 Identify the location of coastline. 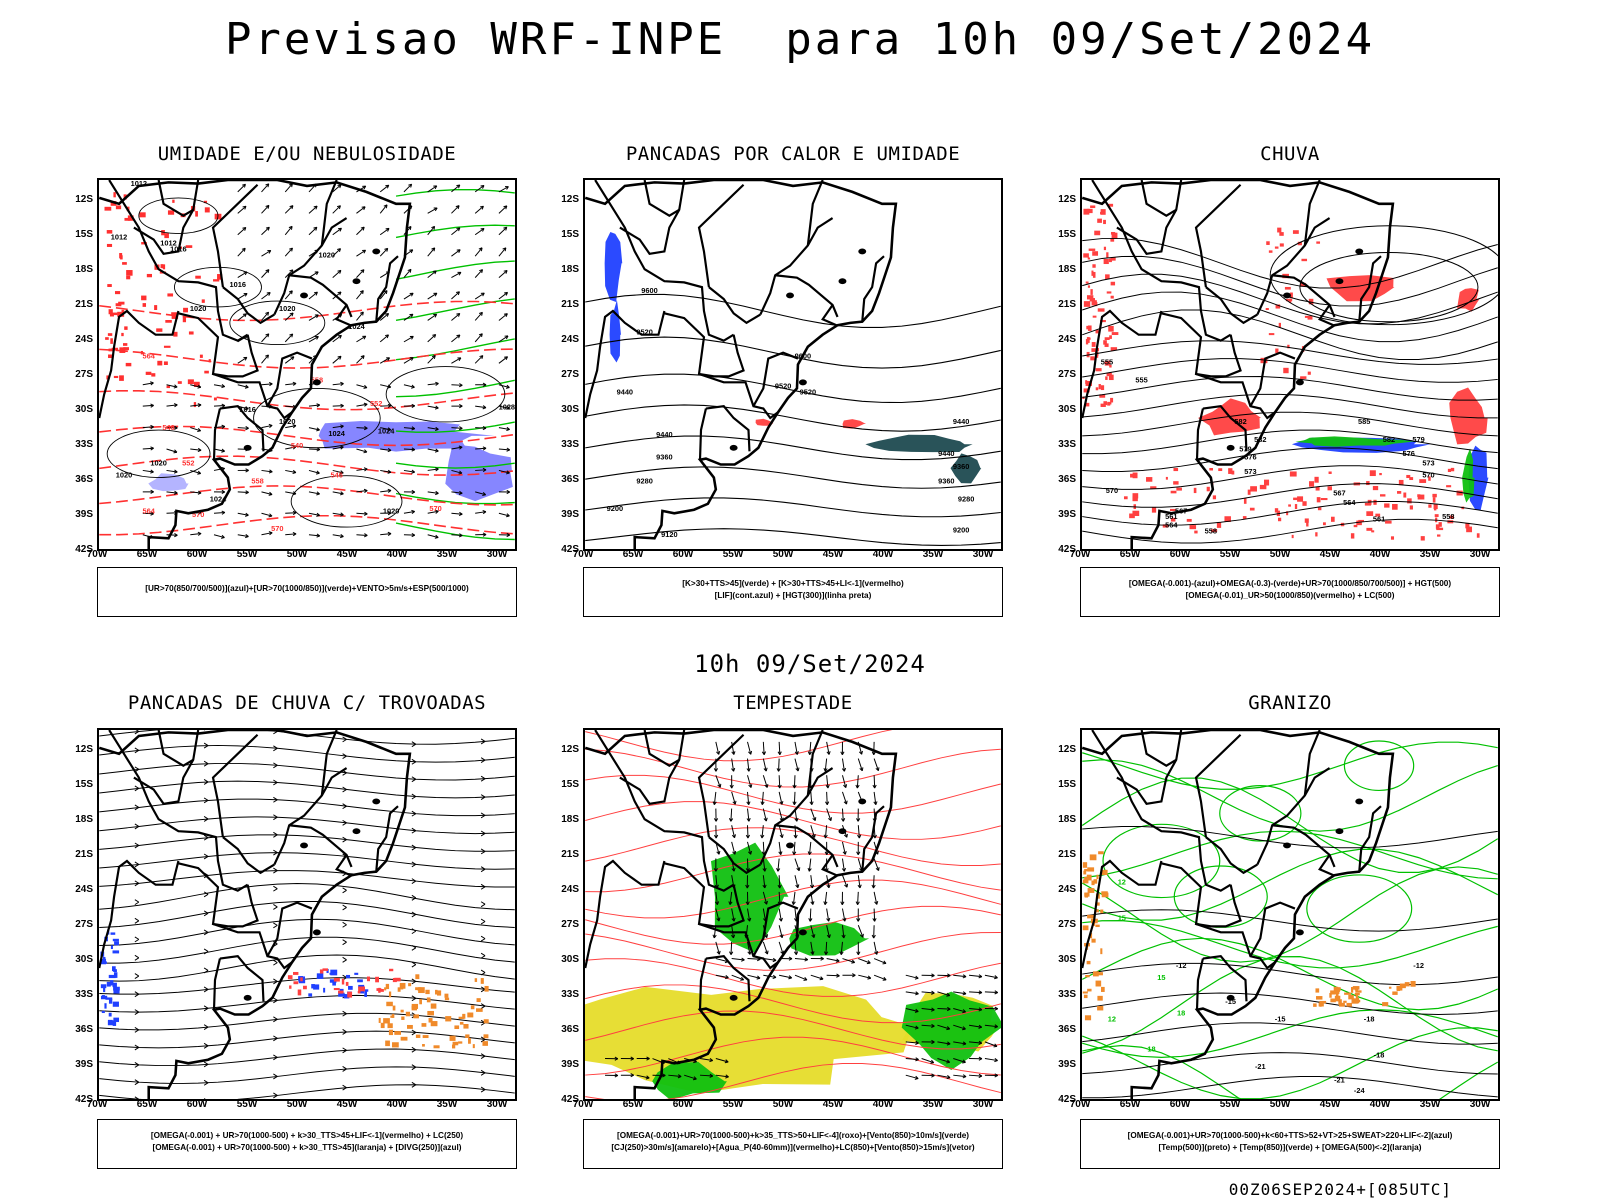
(741, 914).